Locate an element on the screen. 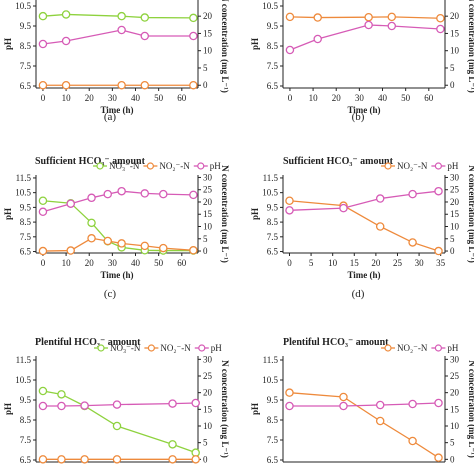 The height and width of the screenshot is (474, 474). x-axis-label: Time (h) is located at coordinates (116, 110).